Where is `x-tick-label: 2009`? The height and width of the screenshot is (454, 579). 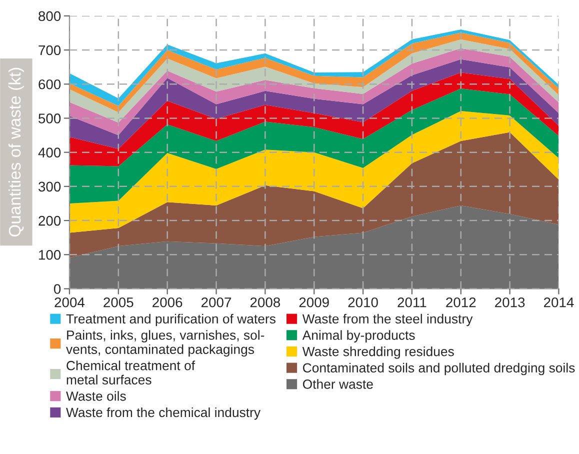 x-tick-label: 2009 is located at coordinates (314, 302).